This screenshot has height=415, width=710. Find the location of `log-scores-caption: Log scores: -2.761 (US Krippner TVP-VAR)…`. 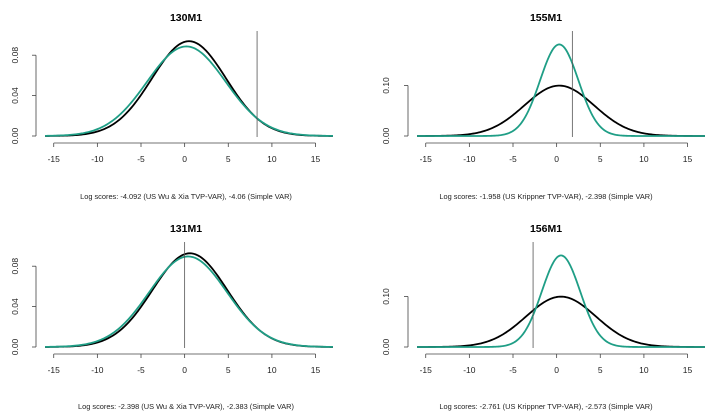

log-scores-caption: Log scores: -2.761 (US Krippner TVP-VAR)… is located at coordinates (545, 406).